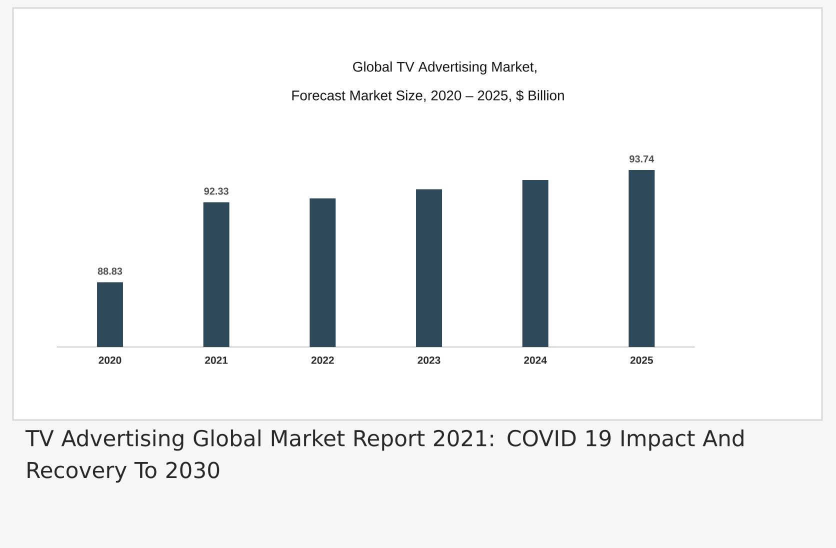  What do you see at coordinates (110, 360) in the screenshot?
I see `x-tick-label: 2020` at bounding box center [110, 360].